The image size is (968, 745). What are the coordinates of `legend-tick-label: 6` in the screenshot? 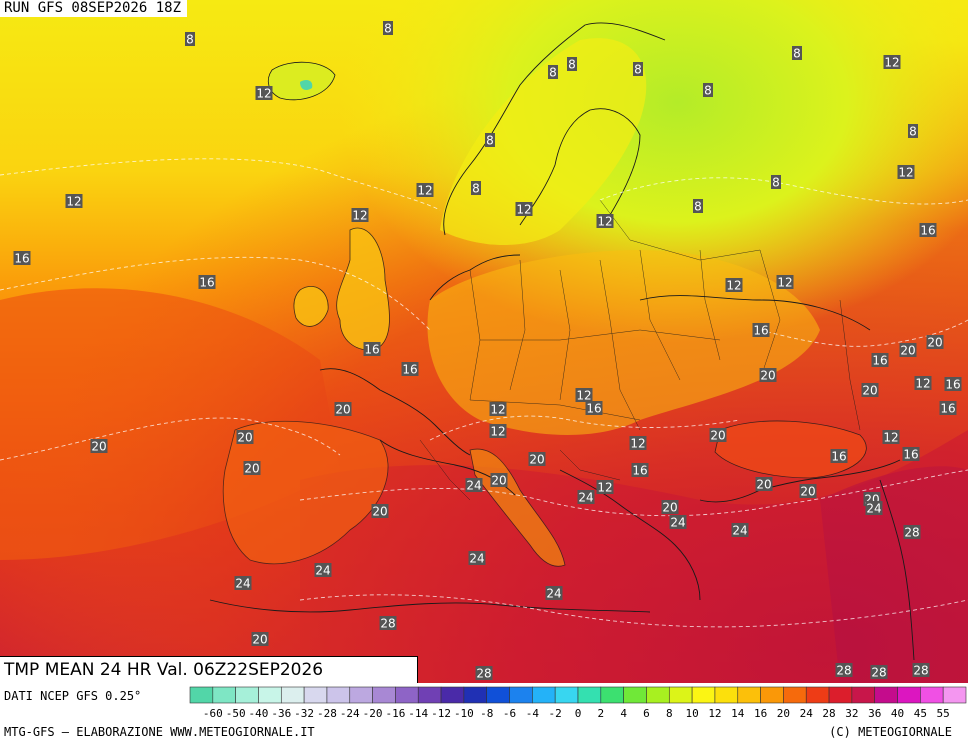 It's located at (646, 713).